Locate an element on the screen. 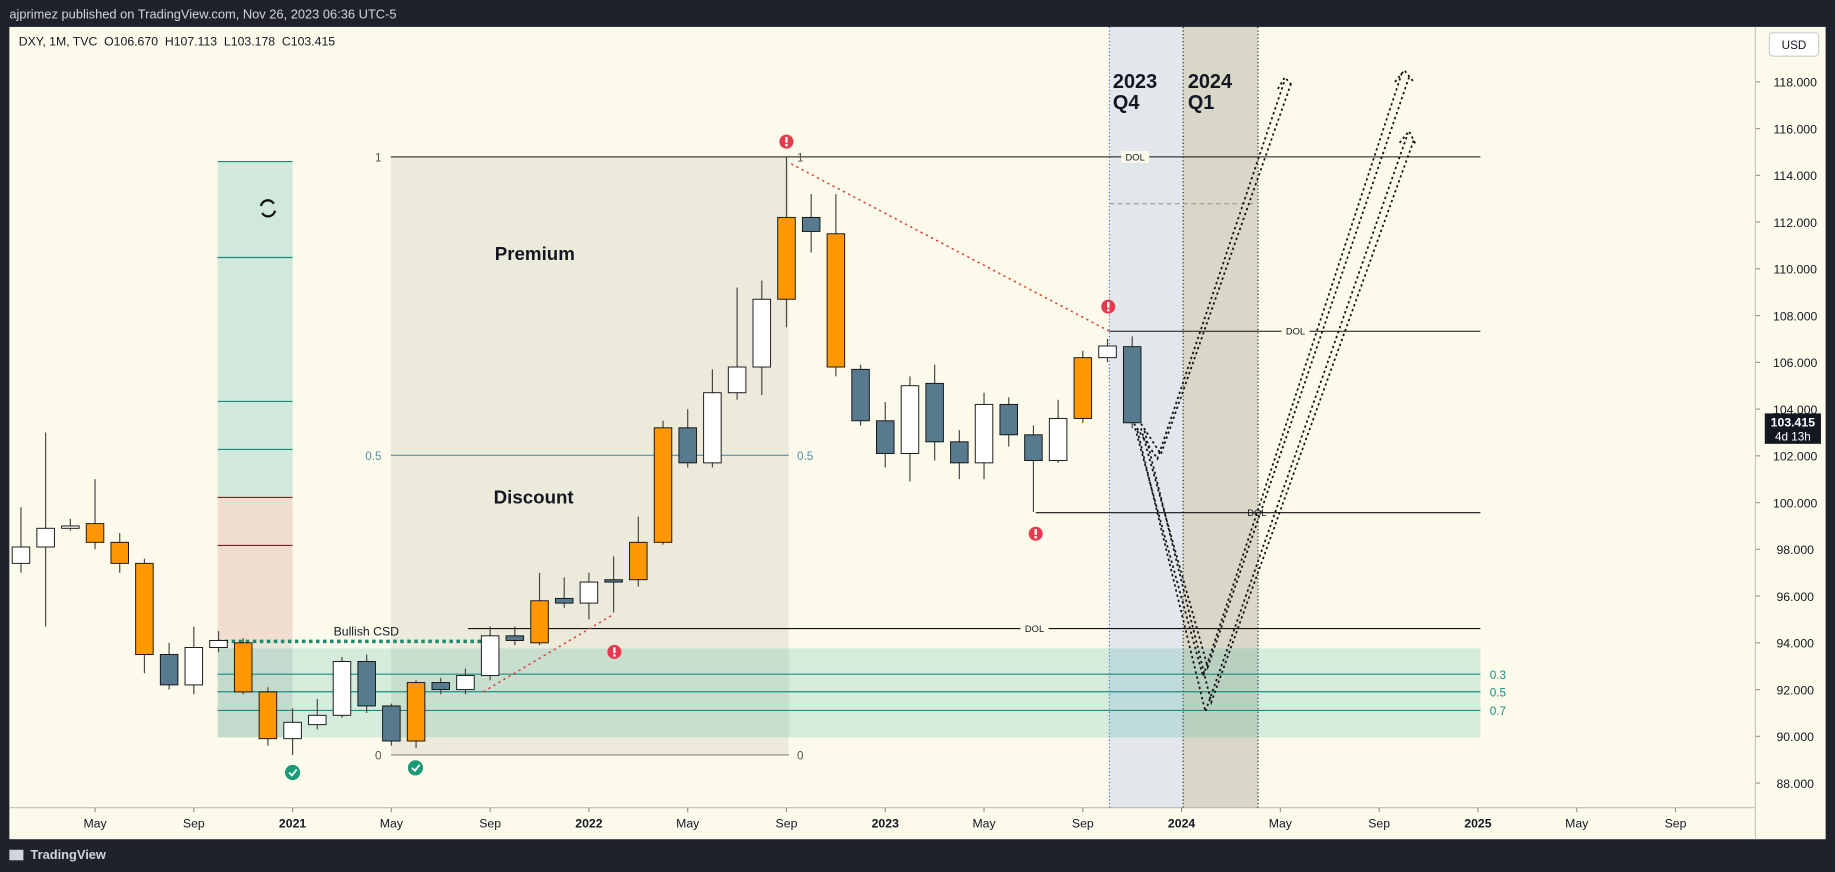 This screenshot has height=872, width=1835. x-tick-label: 2024 is located at coordinates (1181, 824).